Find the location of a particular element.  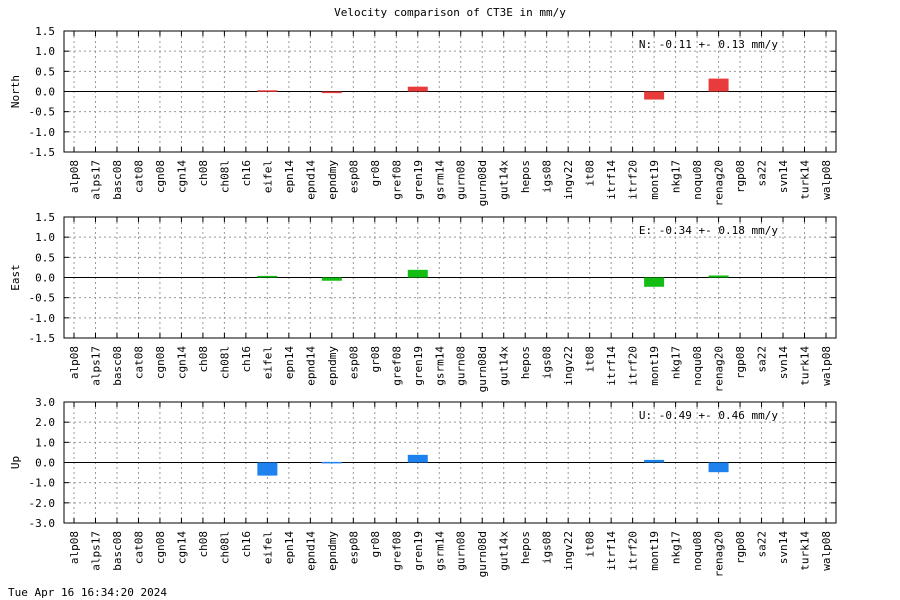

y-tick-label: 1.5 is located at coordinates (45, 217).